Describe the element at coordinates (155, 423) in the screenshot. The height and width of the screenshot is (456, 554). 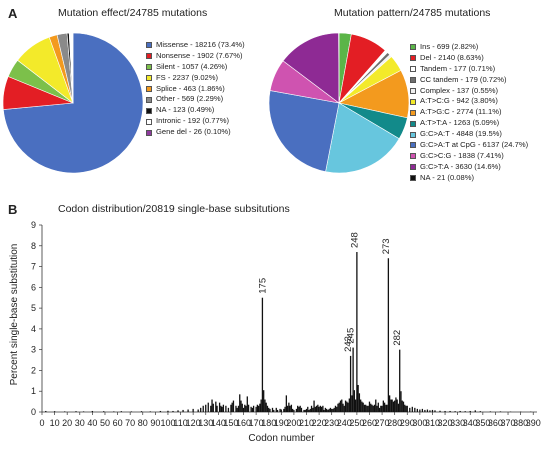
I see `x-tick-label: 90` at that location.